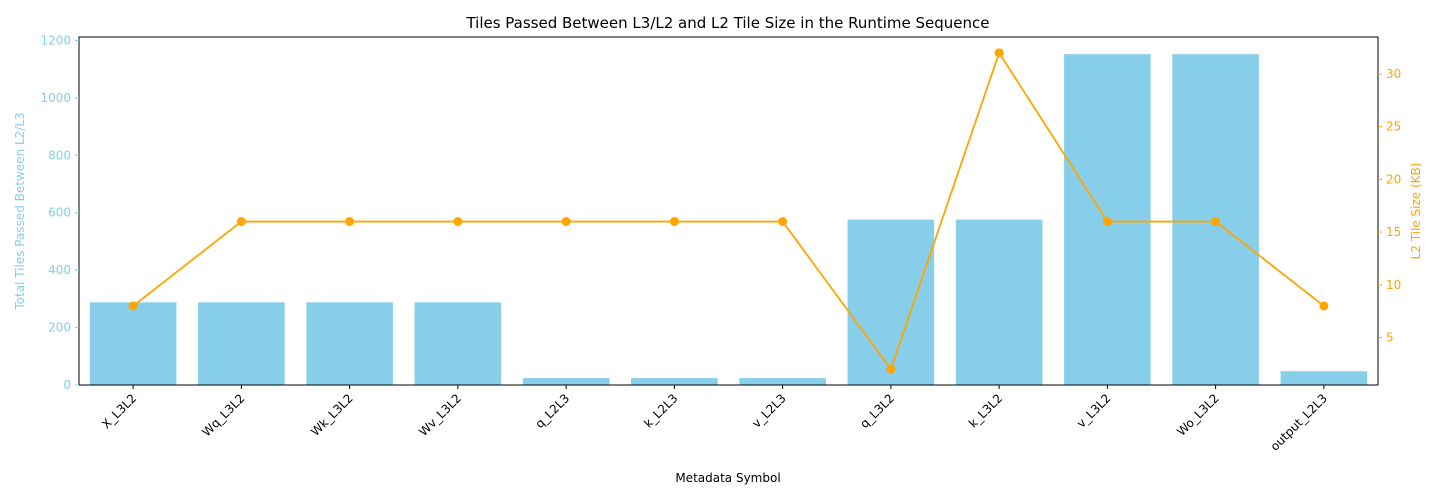 The image size is (1439, 500). Describe the element at coordinates (20, 211) in the screenshot. I see `y-axis-left-label: Total Tiles Passed Between L2/L3` at that location.